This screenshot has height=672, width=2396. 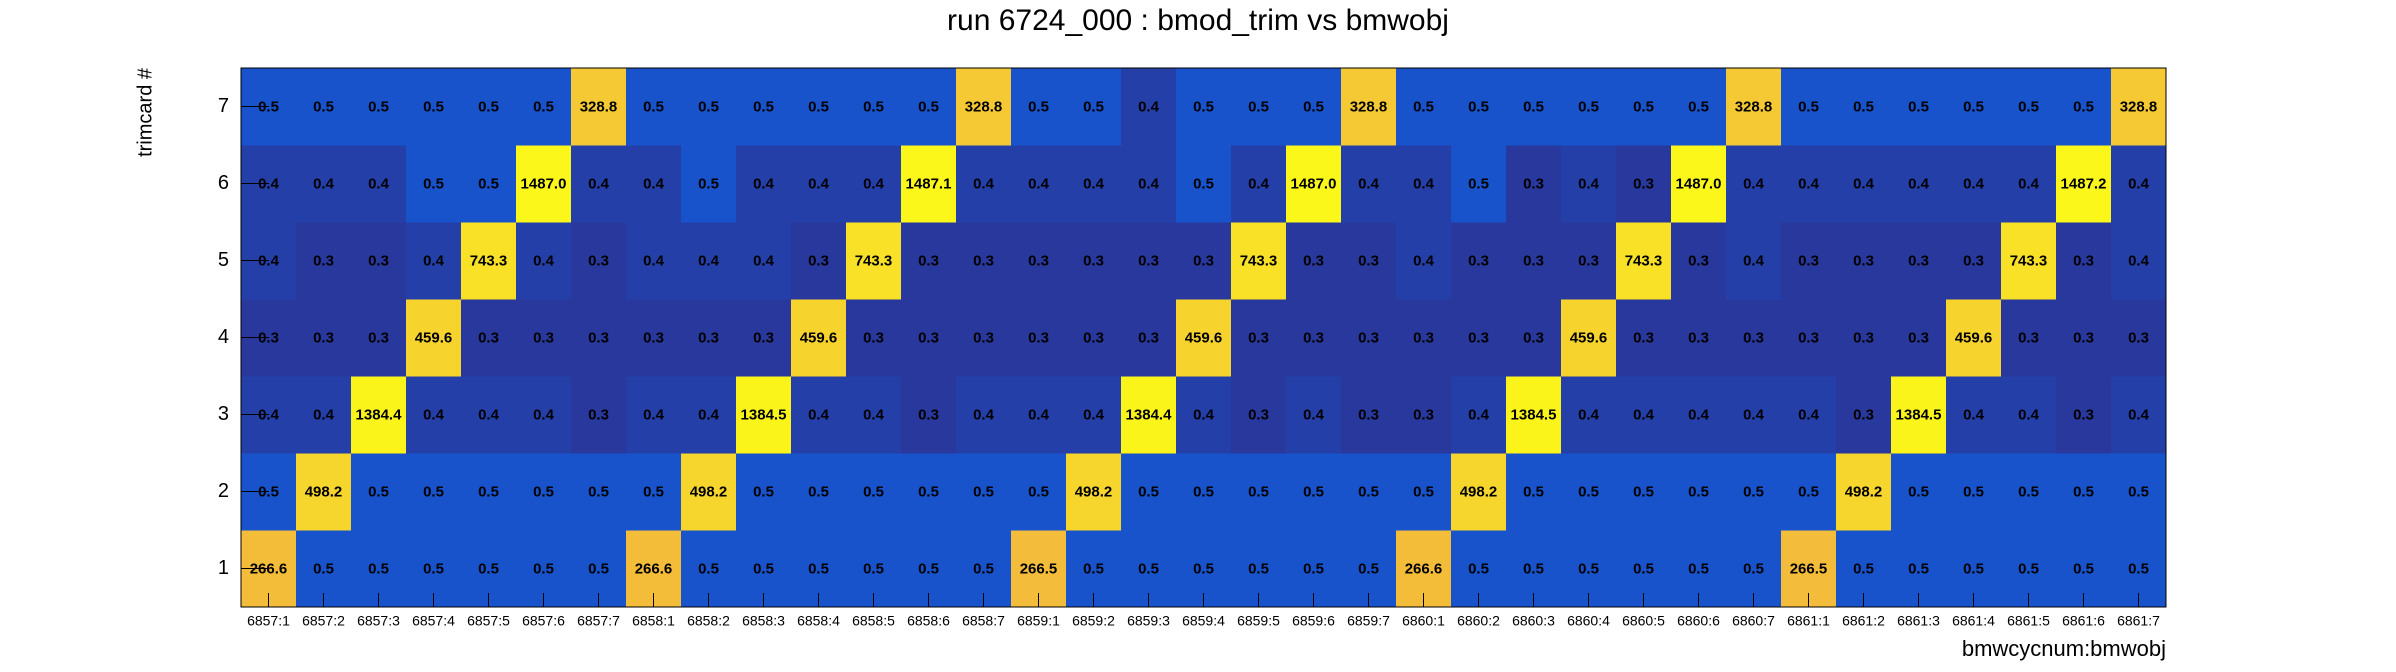 What do you see at coordinates (1753, 621) in the screenshot?
I see `x-tick-label: 6860:7` at bounding box center [1753, 621].